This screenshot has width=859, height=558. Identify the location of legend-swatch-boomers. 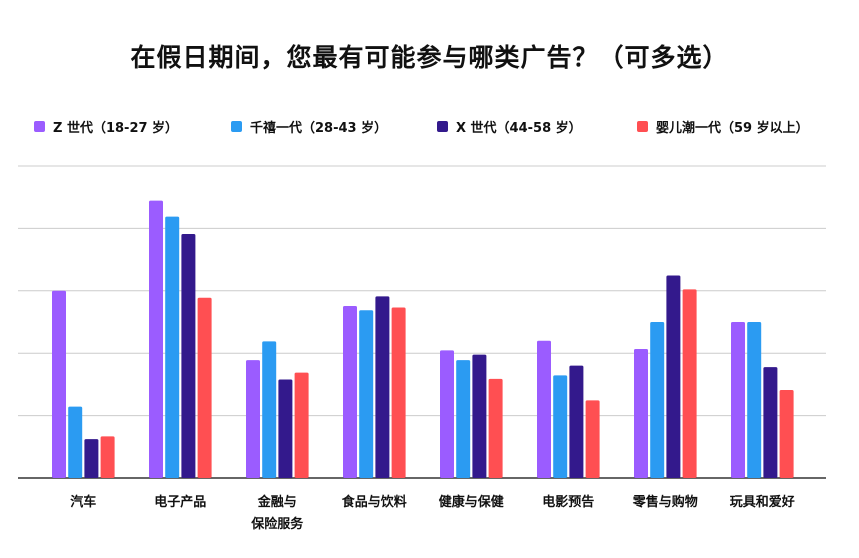
(642, 126).